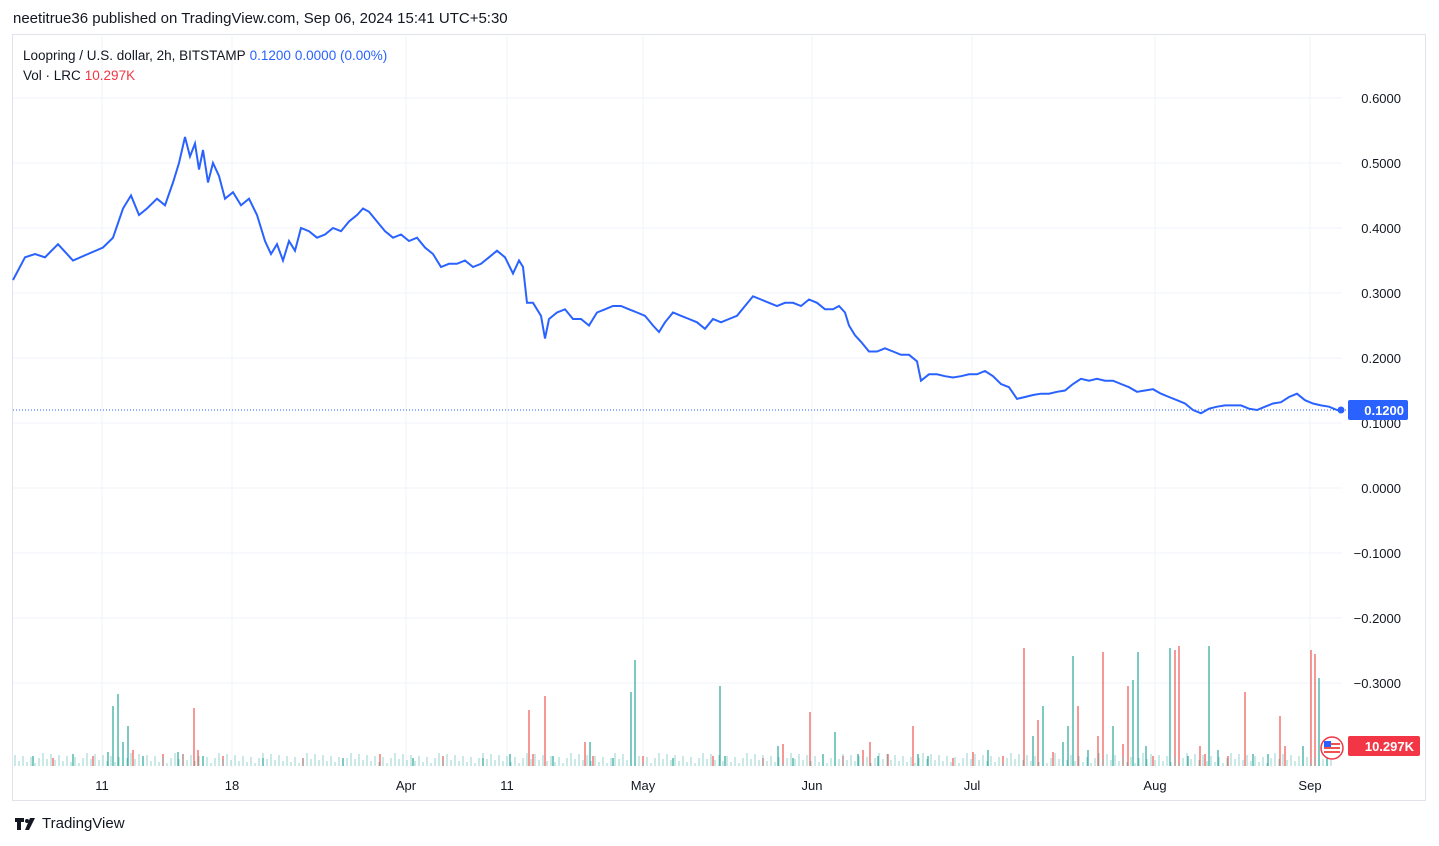 The height and width of the screenshot is (846, 1439). Describe the element at coordinates (1154, 785) in the screenshot. I see `x-tick-label: Aug` at that location.